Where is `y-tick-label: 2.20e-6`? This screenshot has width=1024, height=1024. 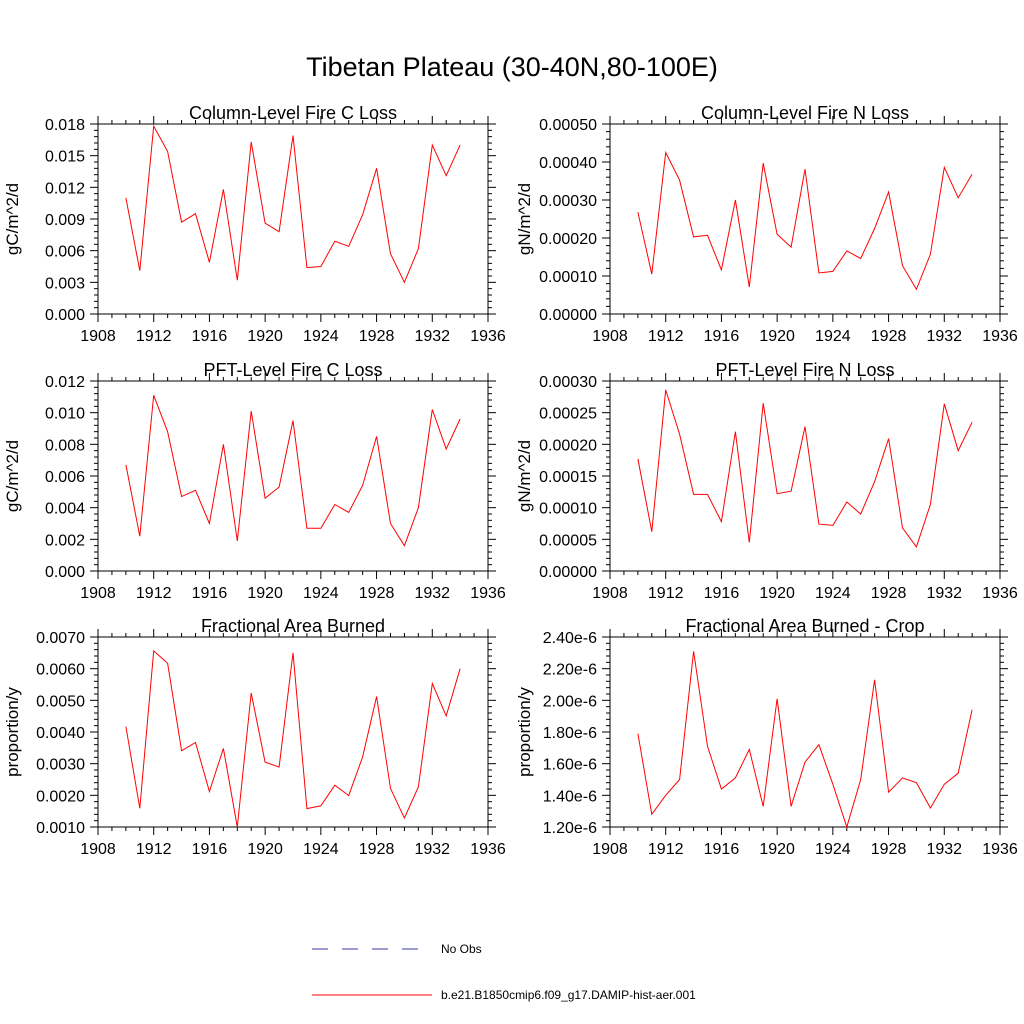
y-tick-label: 2.20e-6 is located at coordinates (570, 670).